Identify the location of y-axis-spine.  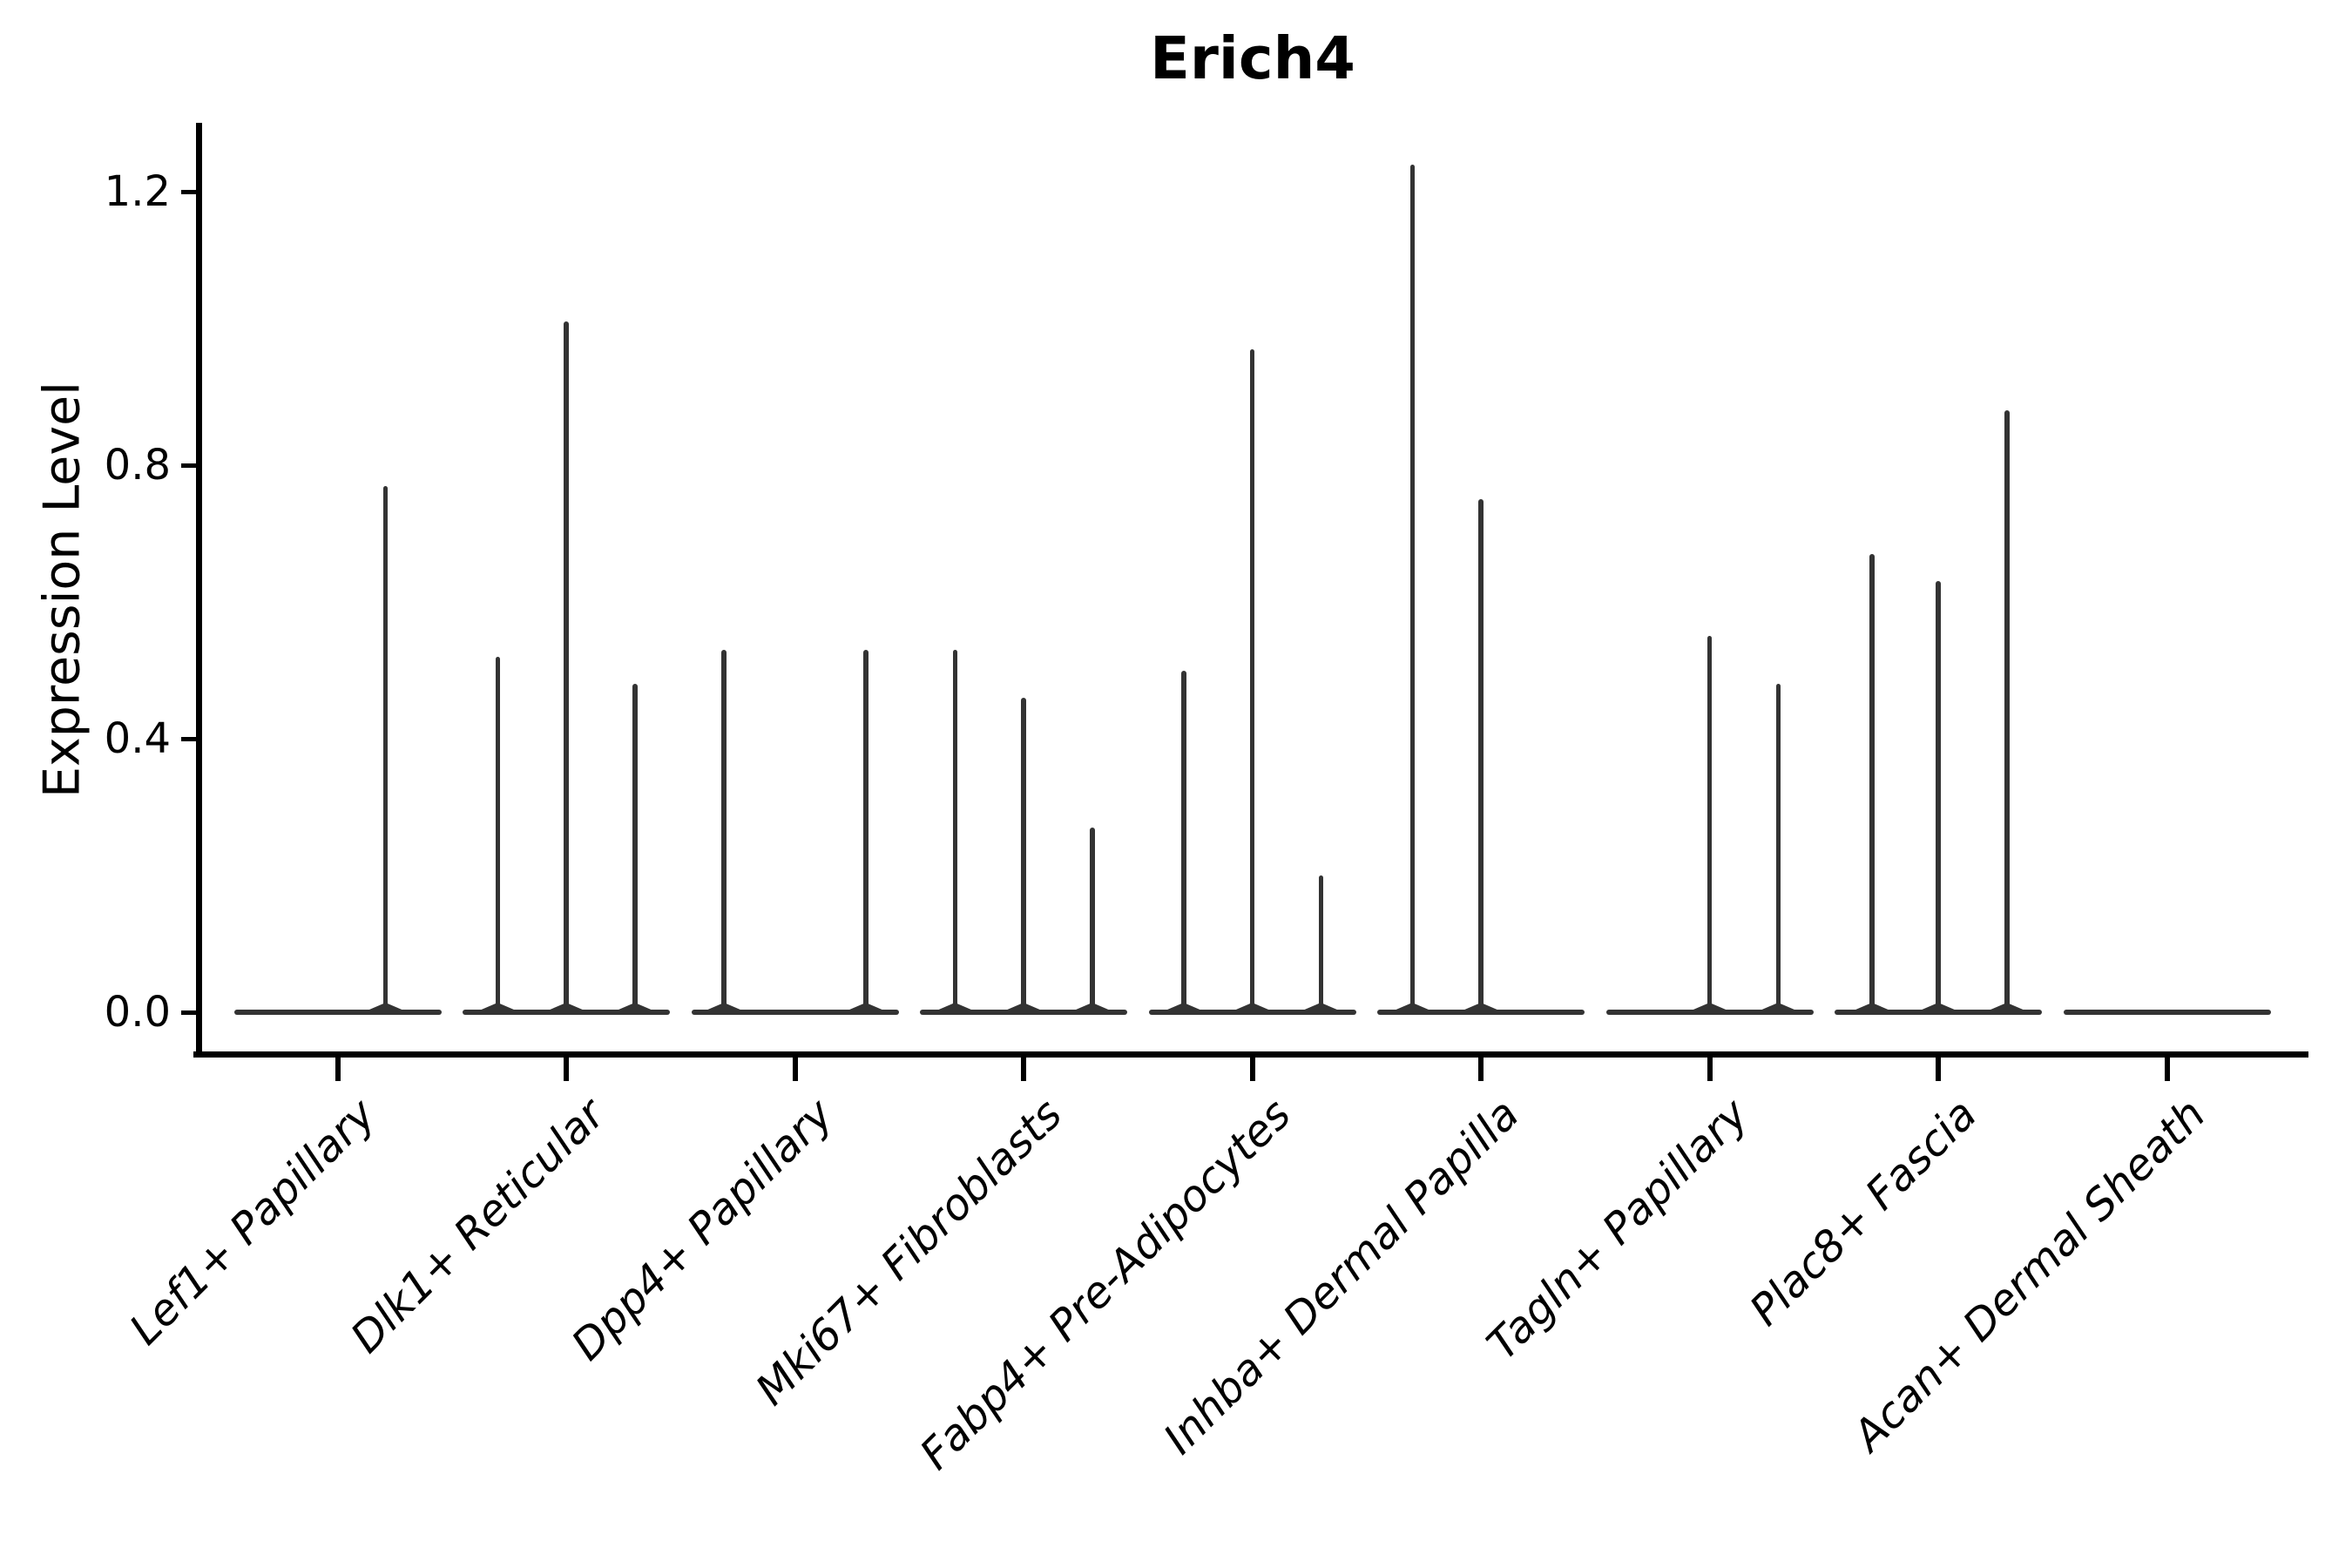
(199, 590).